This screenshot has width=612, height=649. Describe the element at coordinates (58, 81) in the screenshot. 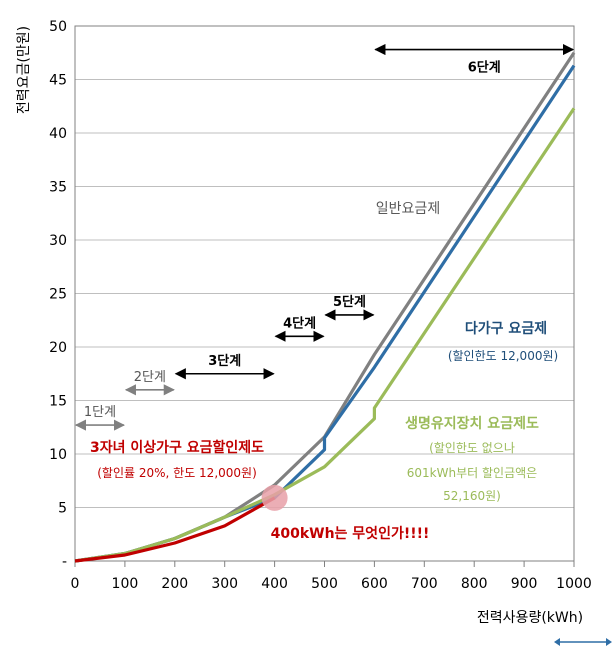

I see `y-tick-label: 45` at that location.